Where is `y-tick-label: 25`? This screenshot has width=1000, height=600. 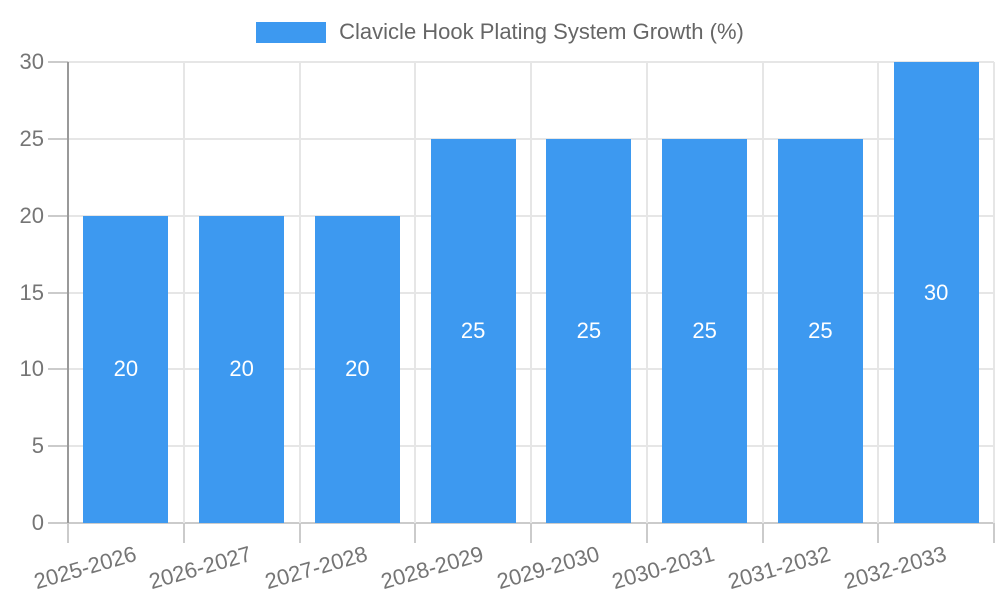
y-tick-label: 25 is located at coordinates (31, 138).